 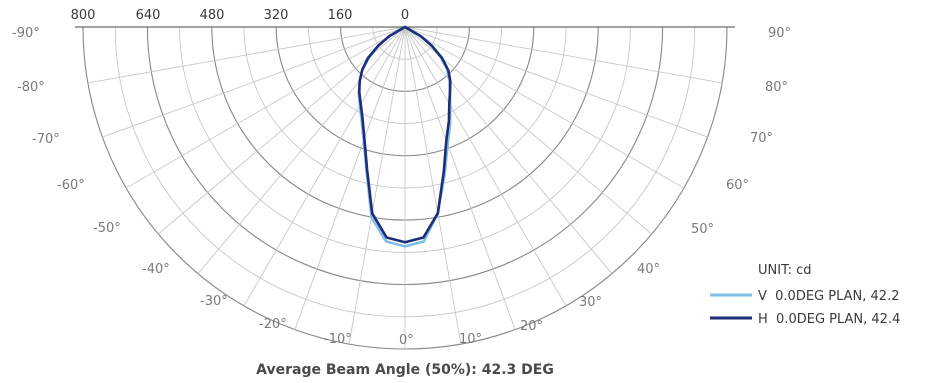 I want to click on angle-label-left: -90°, so click(x=26, y=33).